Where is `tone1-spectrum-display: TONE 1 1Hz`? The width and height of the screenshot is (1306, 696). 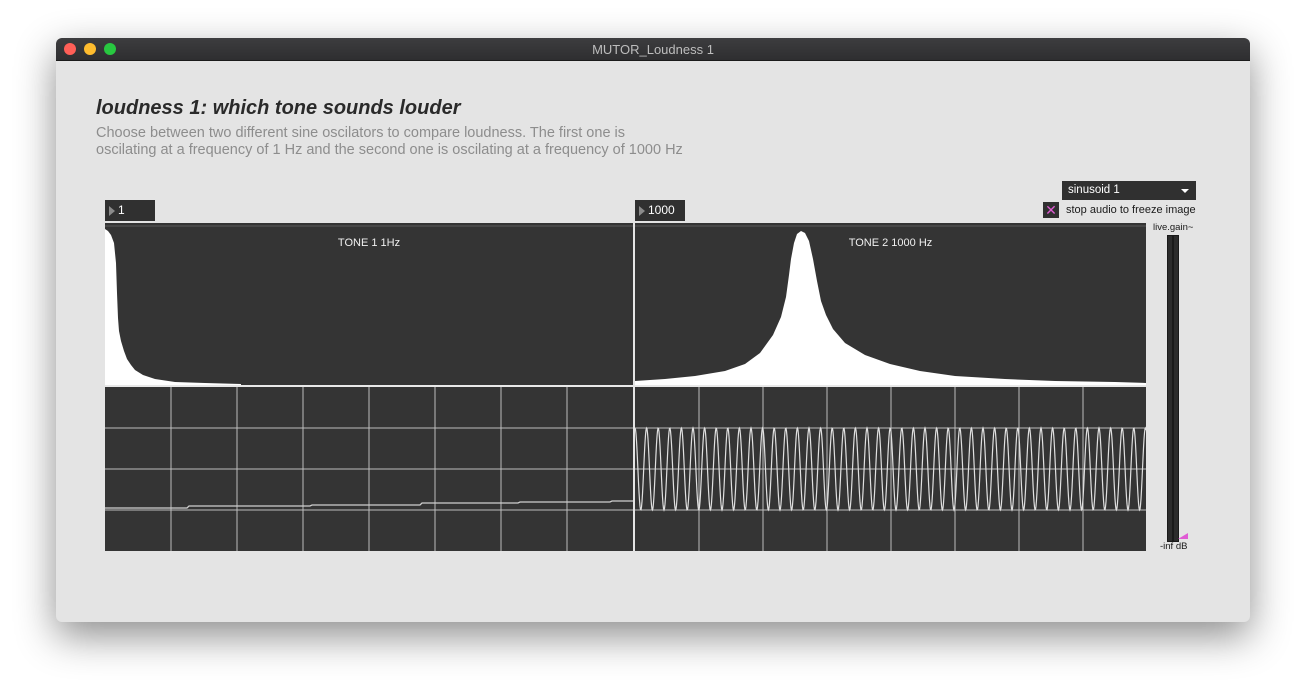
tone1-spectrum-display: TONE 1 1Hz is located at coordinates (369, 305).